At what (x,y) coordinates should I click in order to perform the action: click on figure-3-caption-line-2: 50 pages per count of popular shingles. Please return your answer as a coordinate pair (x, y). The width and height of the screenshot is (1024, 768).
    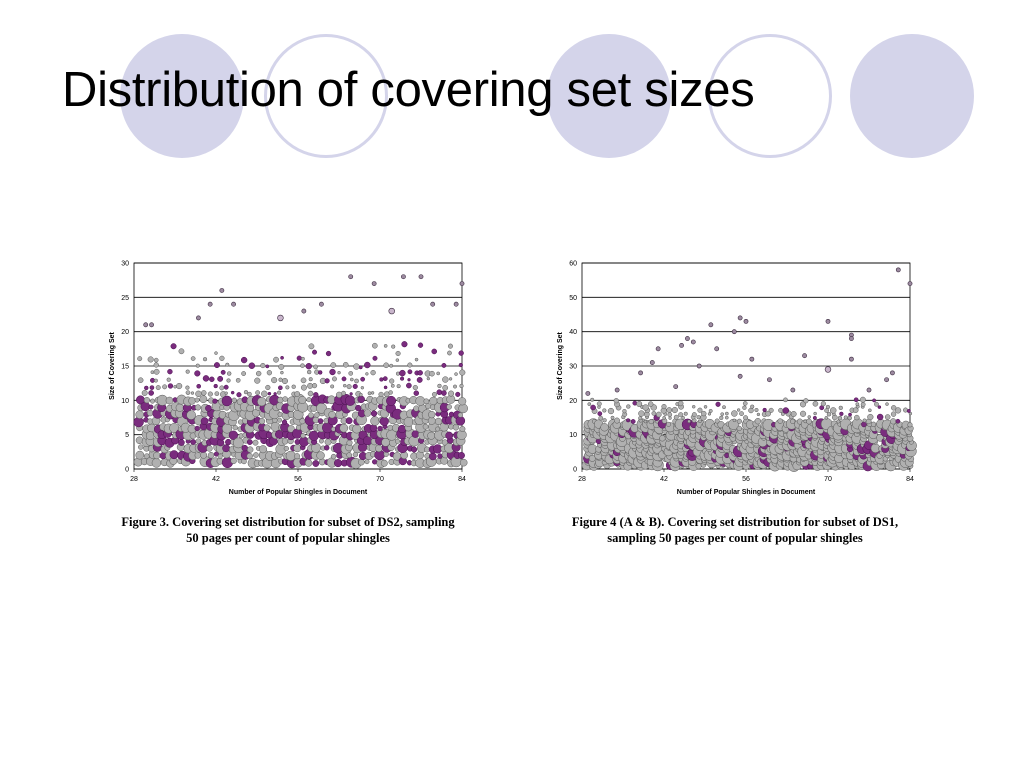
    Looking at the image, I should click on (288, 538).